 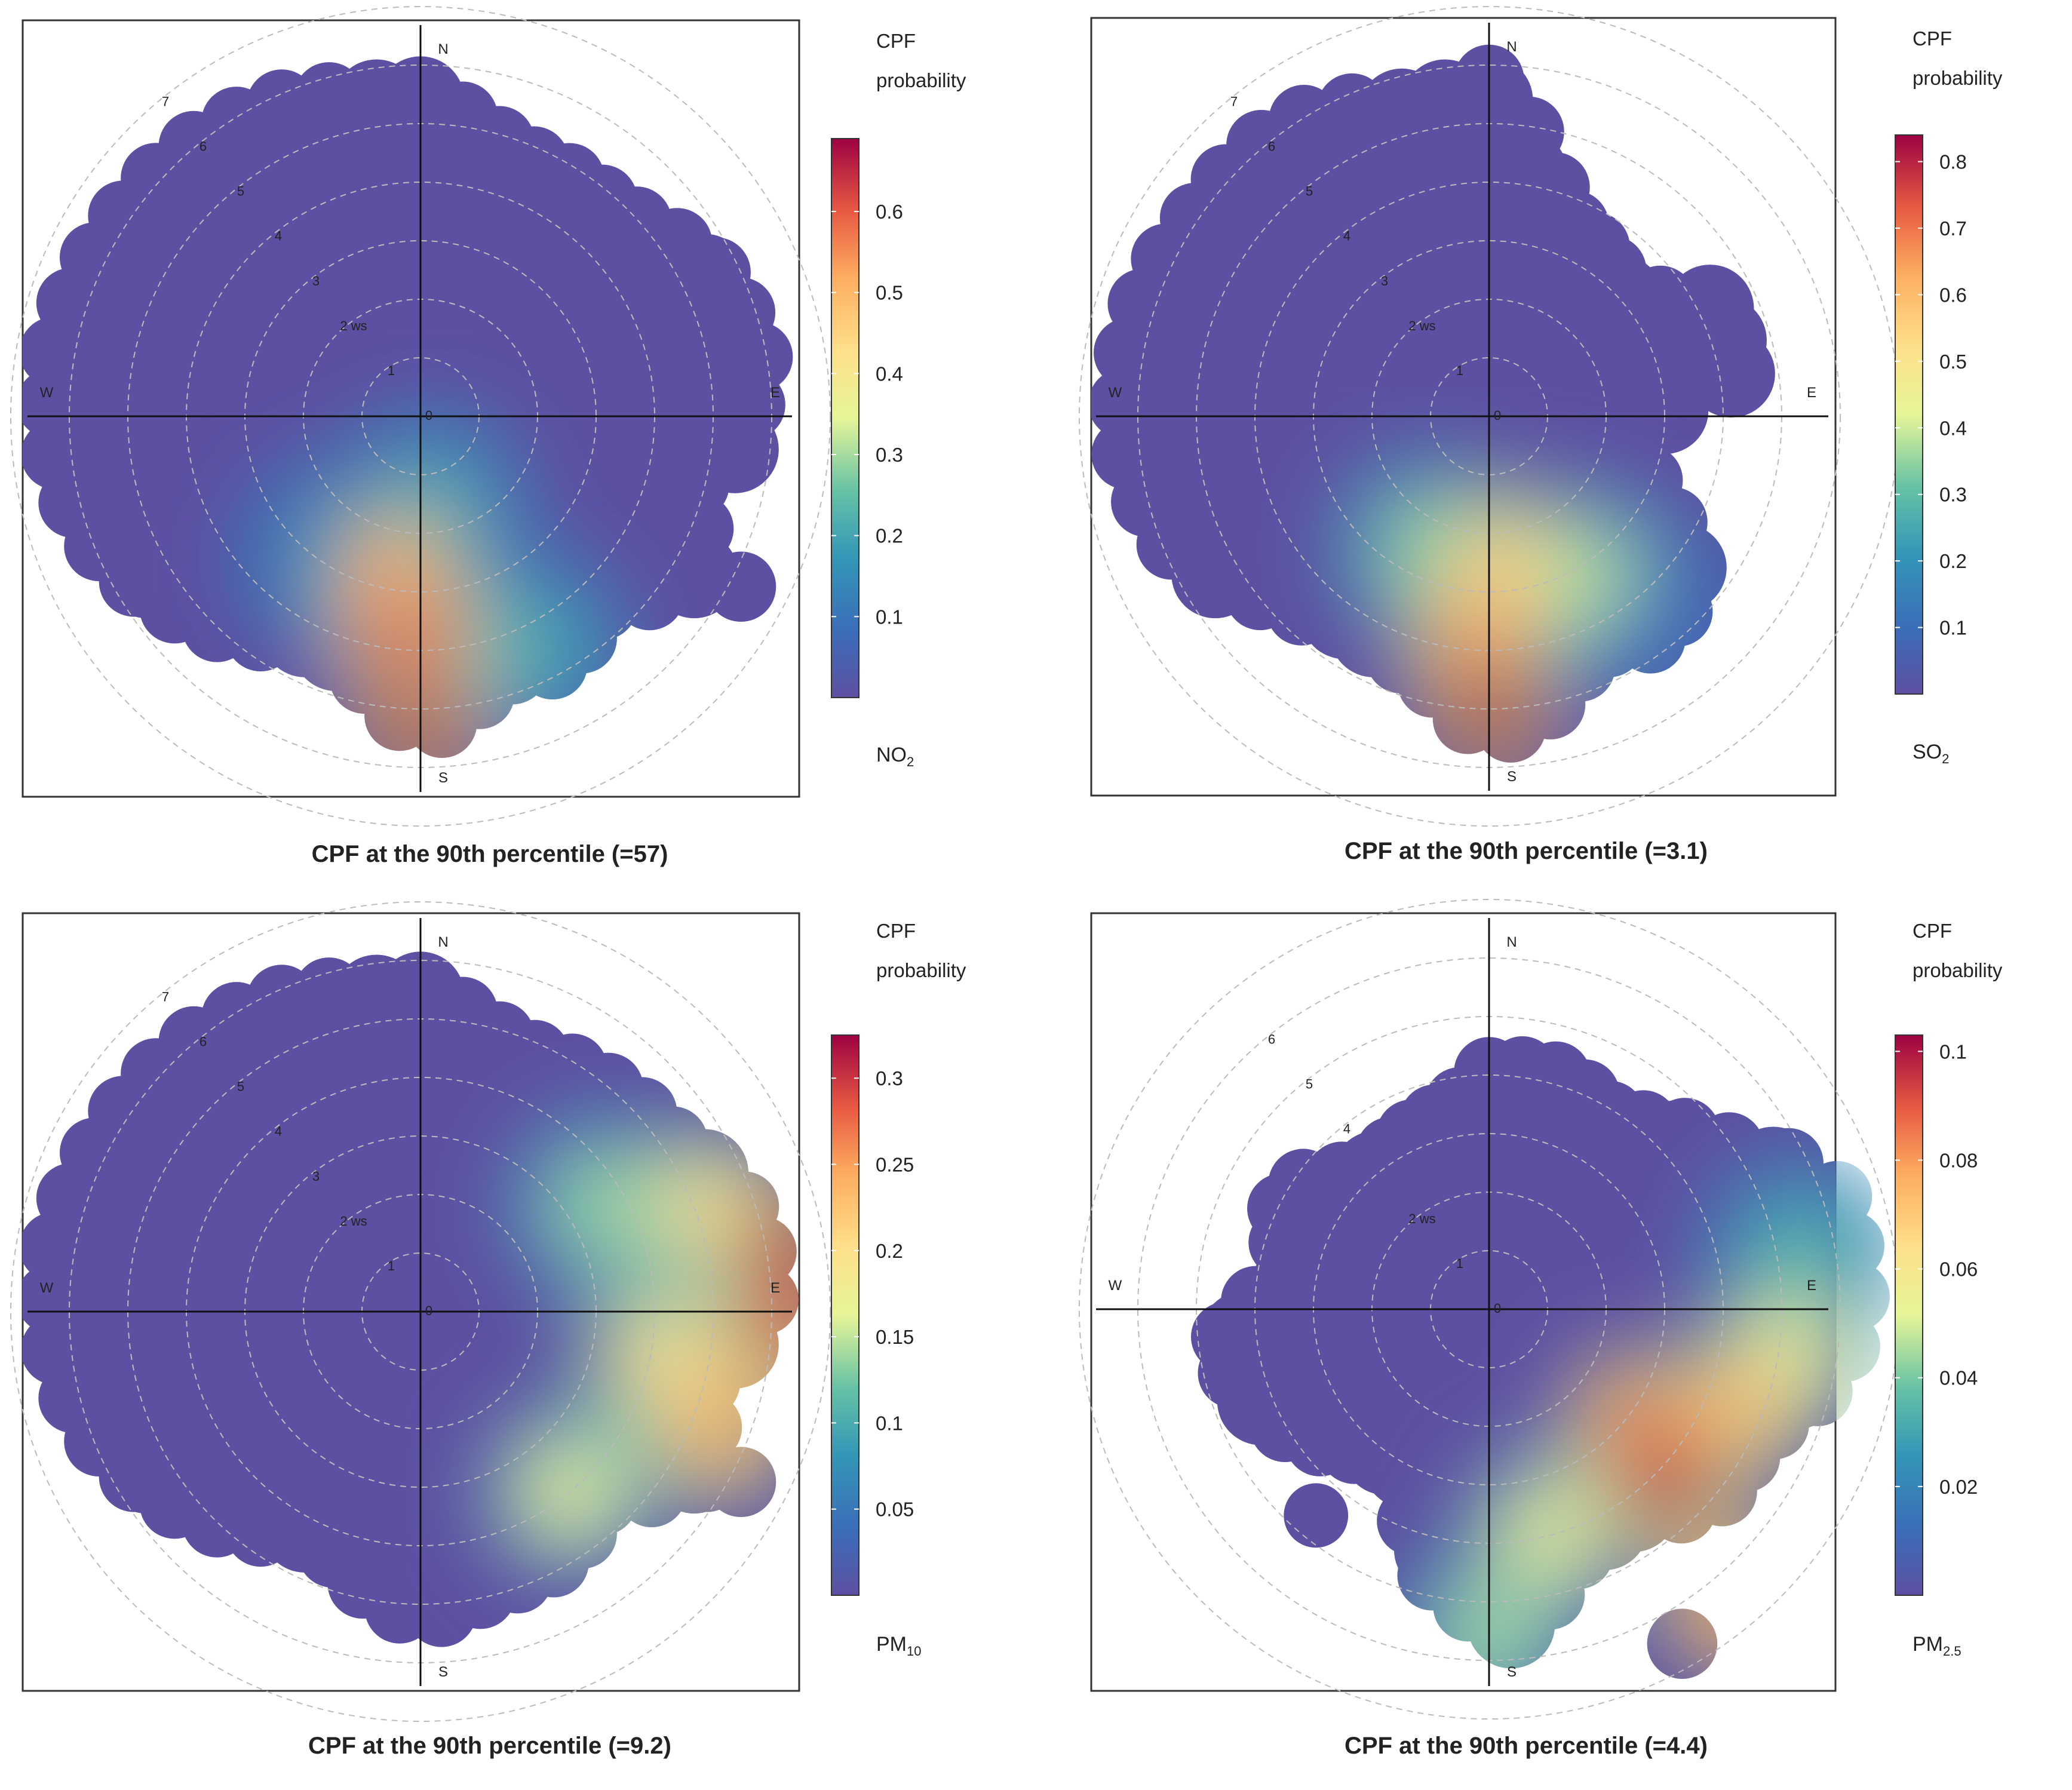 I want to click on pollutant-label: PM2.5, so click(x=1937, y=1646).